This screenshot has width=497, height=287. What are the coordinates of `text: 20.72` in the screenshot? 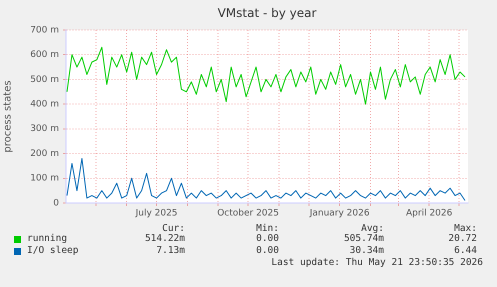 It's located at (462, 238).